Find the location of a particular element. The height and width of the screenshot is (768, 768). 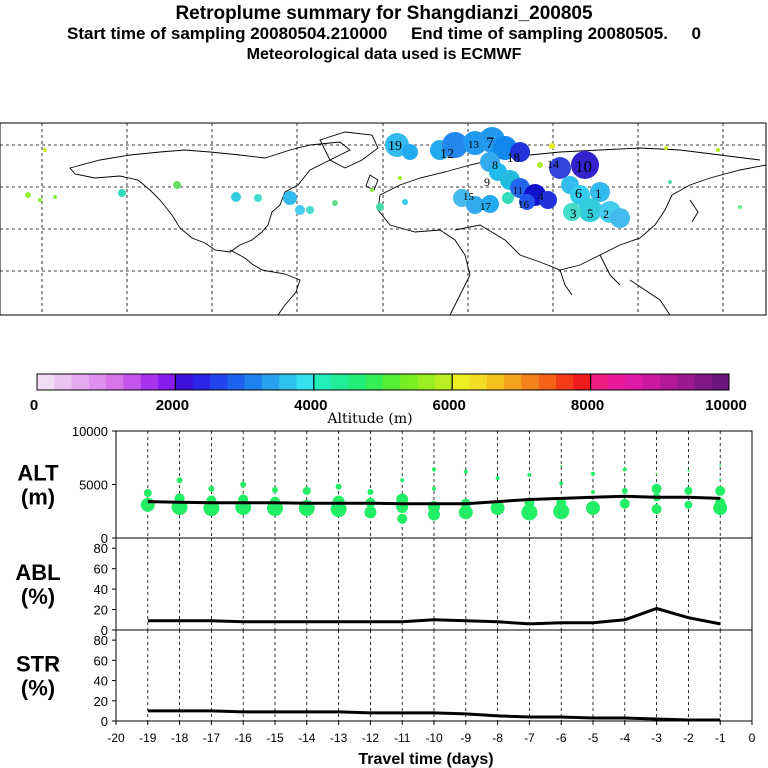

cluster-label: 8 is located at coordinates (495, 165).